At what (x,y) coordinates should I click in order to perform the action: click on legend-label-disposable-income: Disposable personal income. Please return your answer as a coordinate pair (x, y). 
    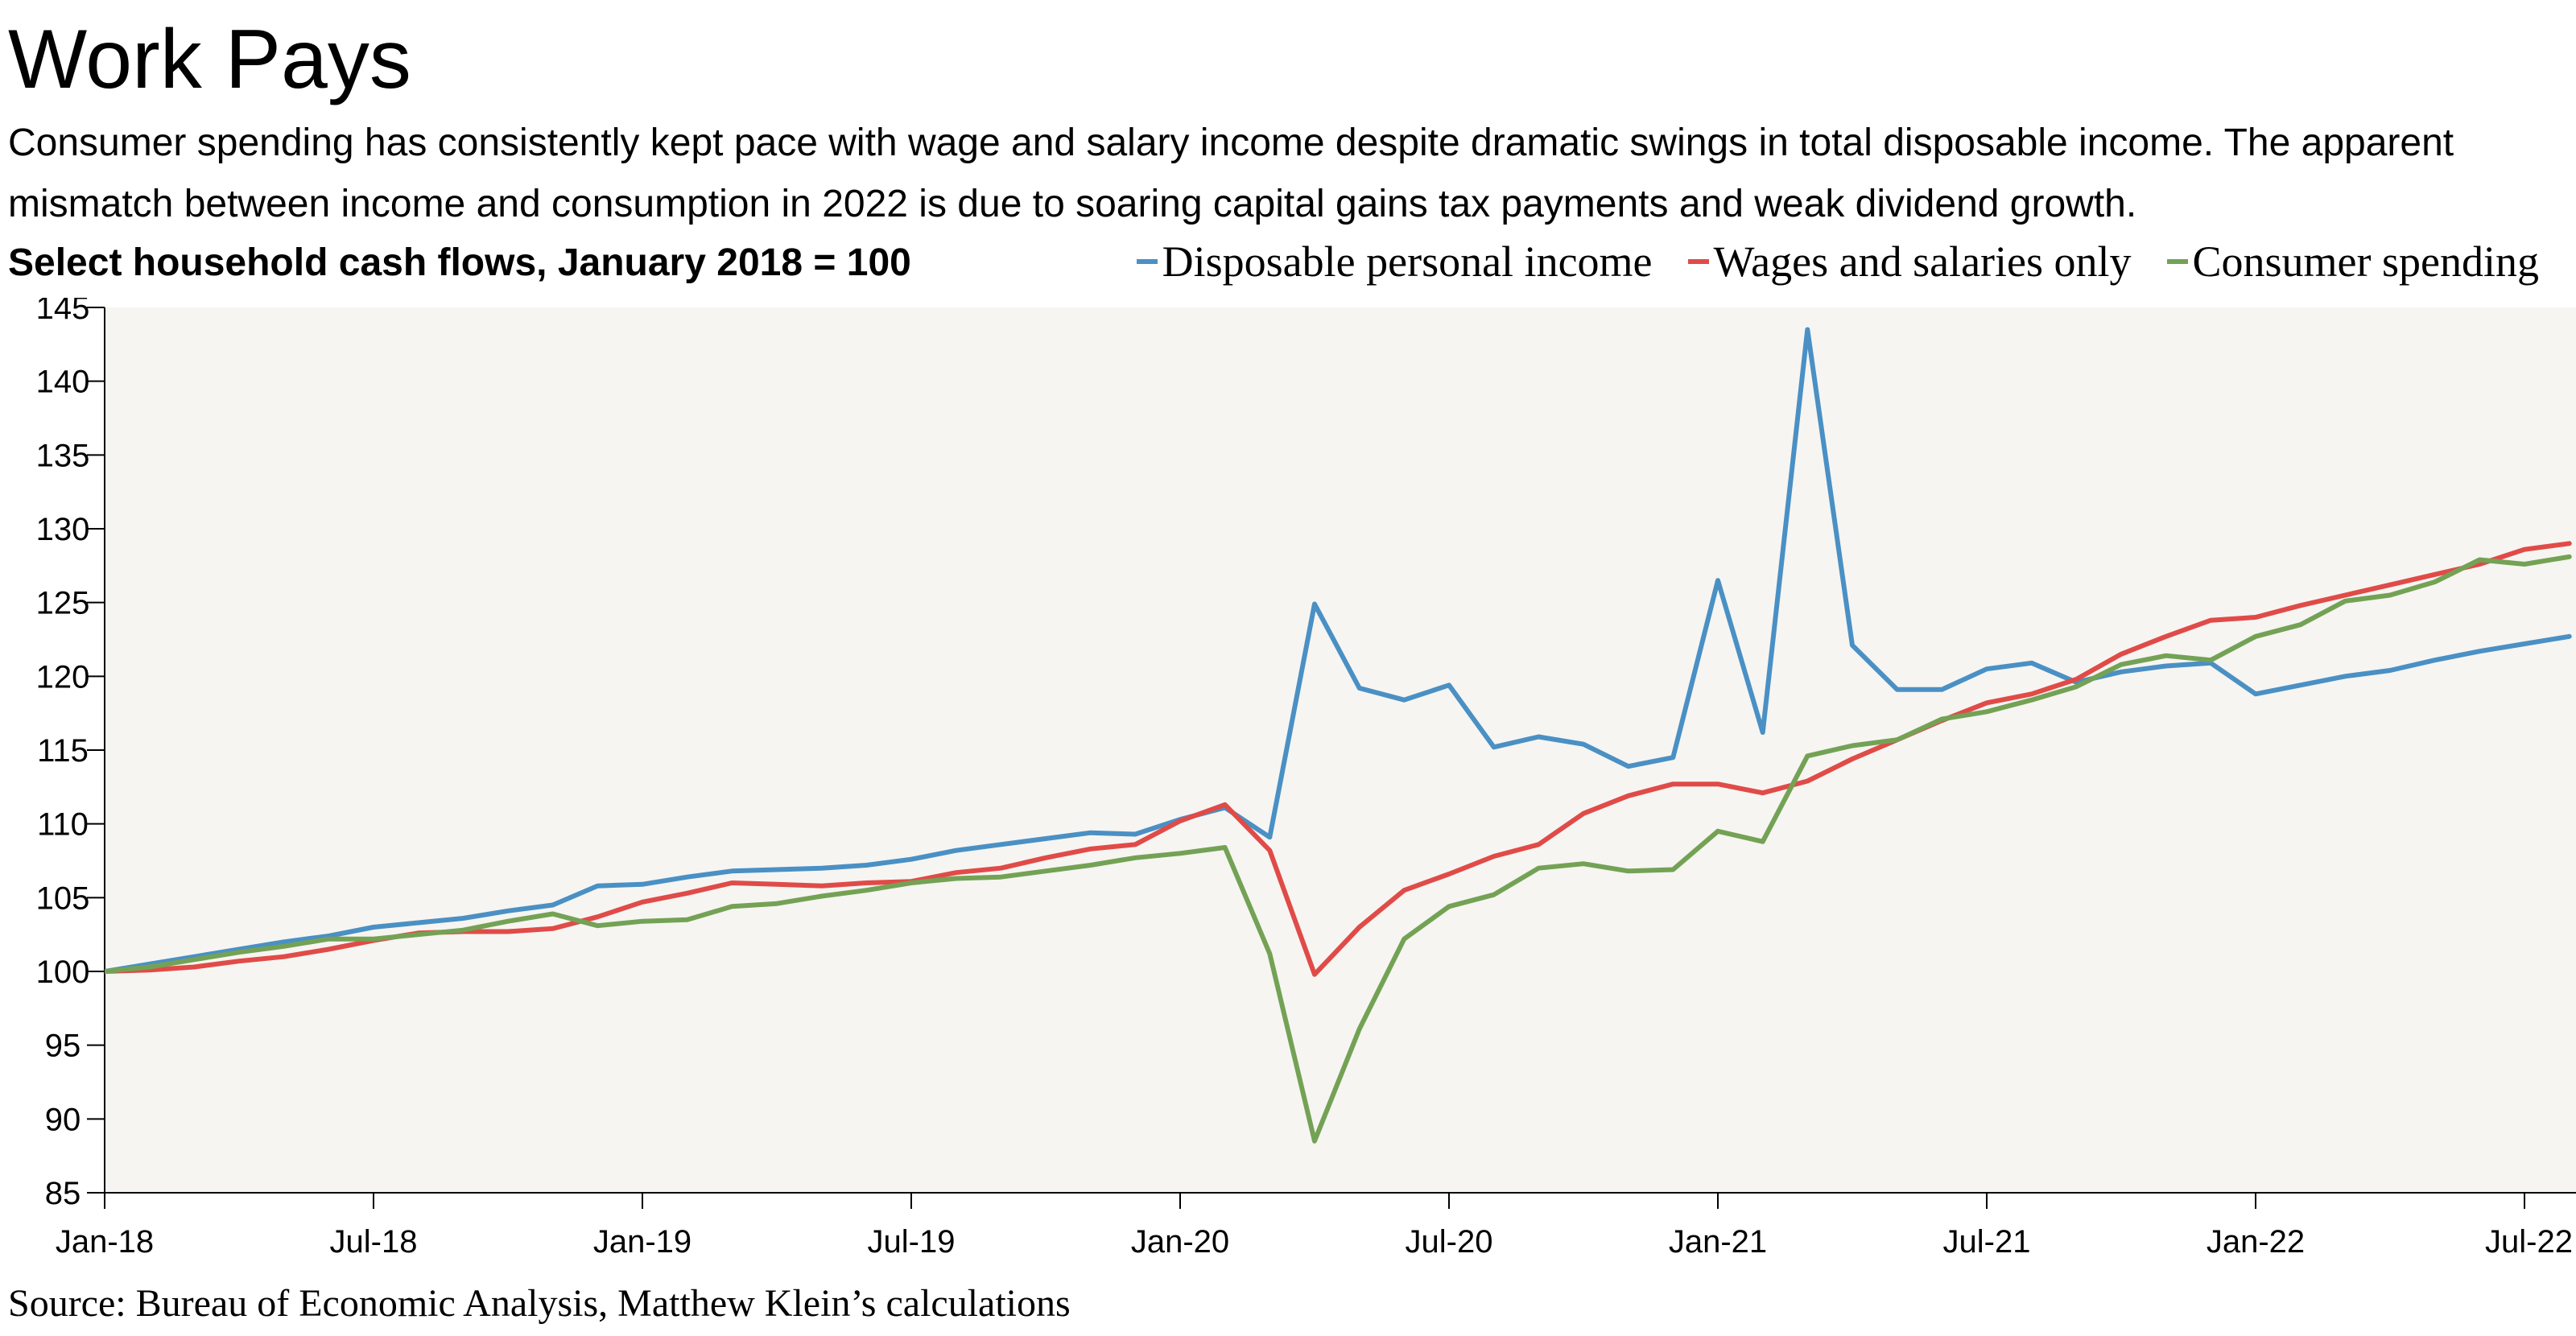
    Looking at the image, I should click on (1407, 261).